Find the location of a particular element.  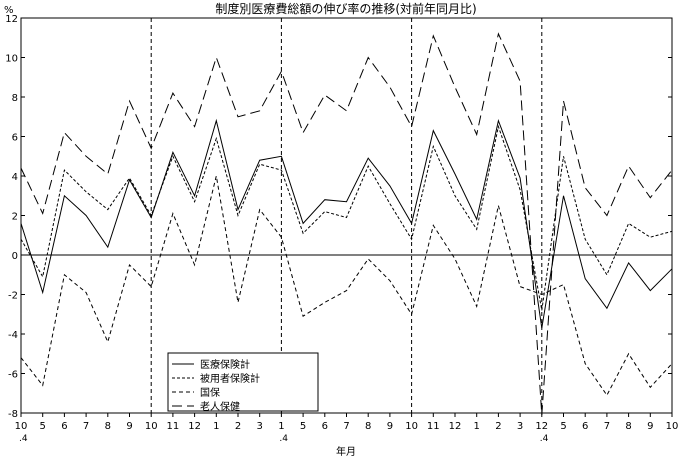

y-tick-label: 6 is located at coordinates (15, 138).